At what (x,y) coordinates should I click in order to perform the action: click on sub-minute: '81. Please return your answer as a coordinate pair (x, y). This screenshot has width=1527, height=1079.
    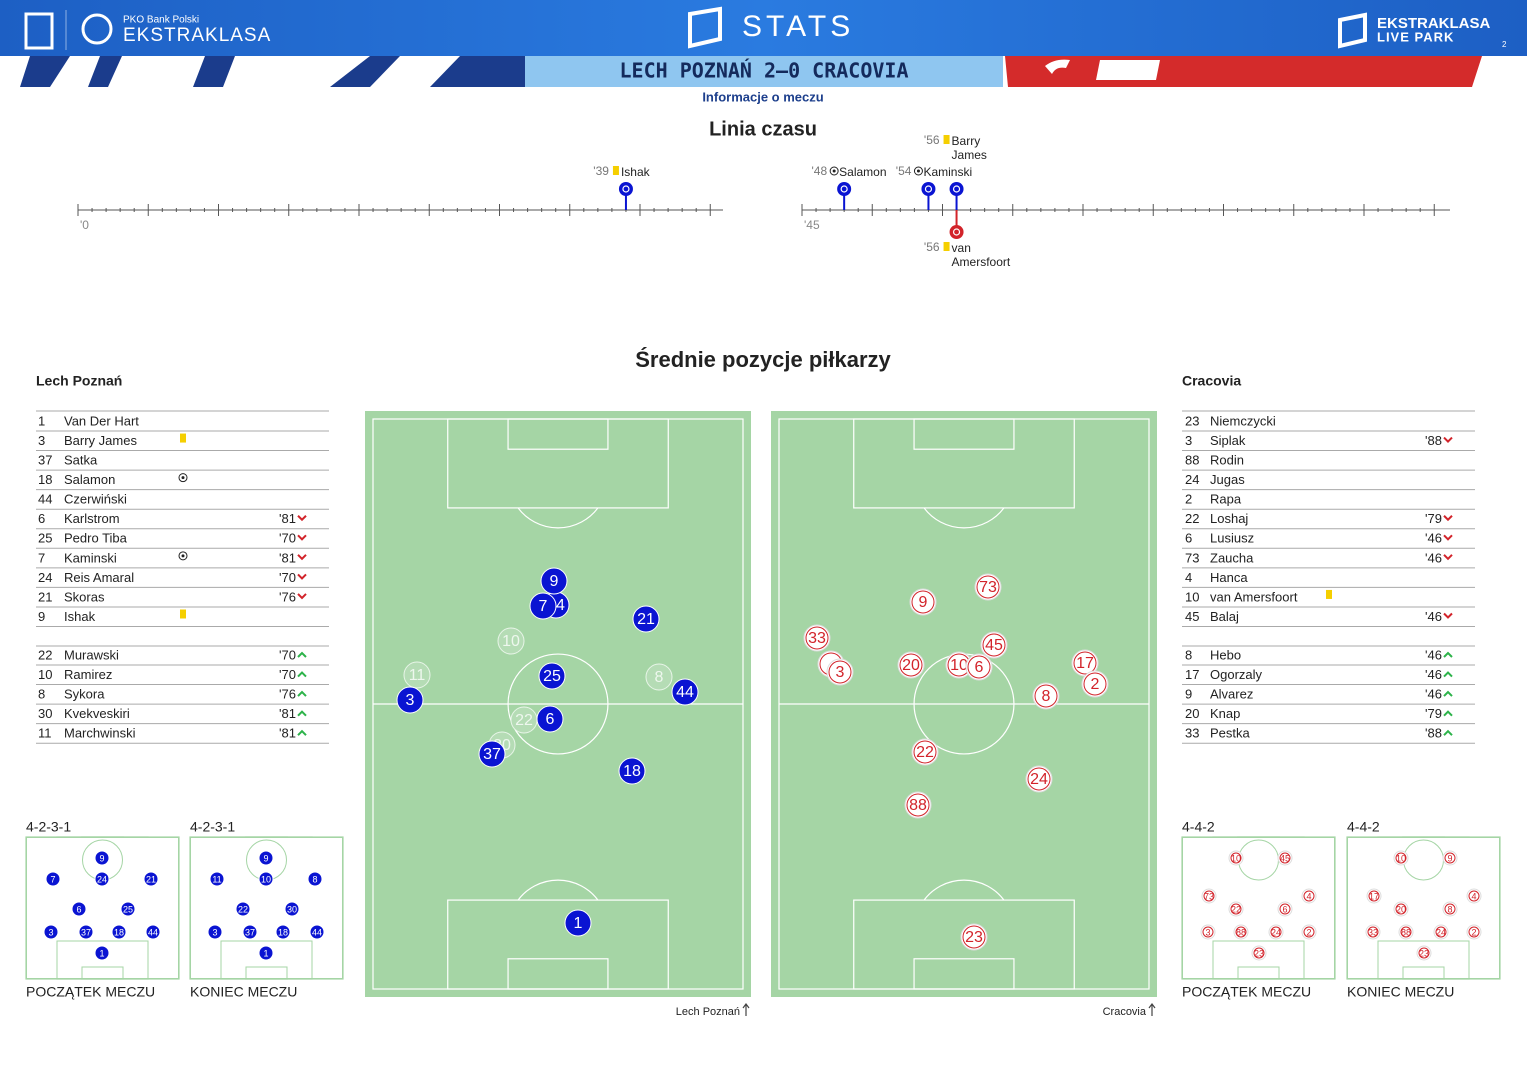
    Looking at the image, I should click on (287, 713).